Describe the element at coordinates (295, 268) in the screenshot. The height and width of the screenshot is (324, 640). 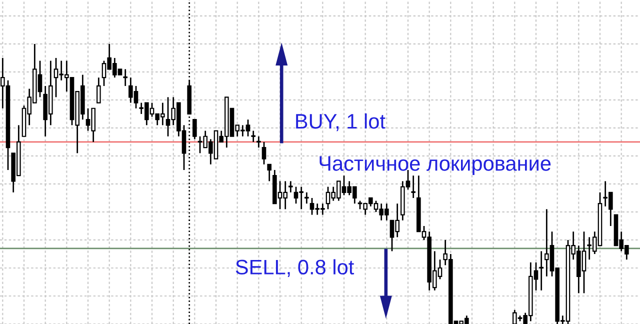
I see `annotation: SELL, 0.8 lot` at that location.